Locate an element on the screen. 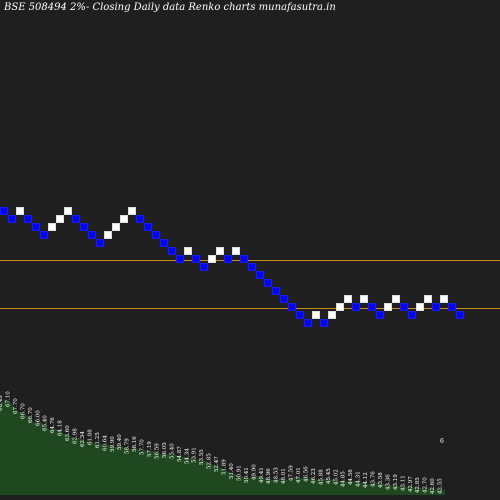 Image resolution: width=500 pixels, height=500 pixels. price-label: 68.49 is located at coordinates (2, 403).